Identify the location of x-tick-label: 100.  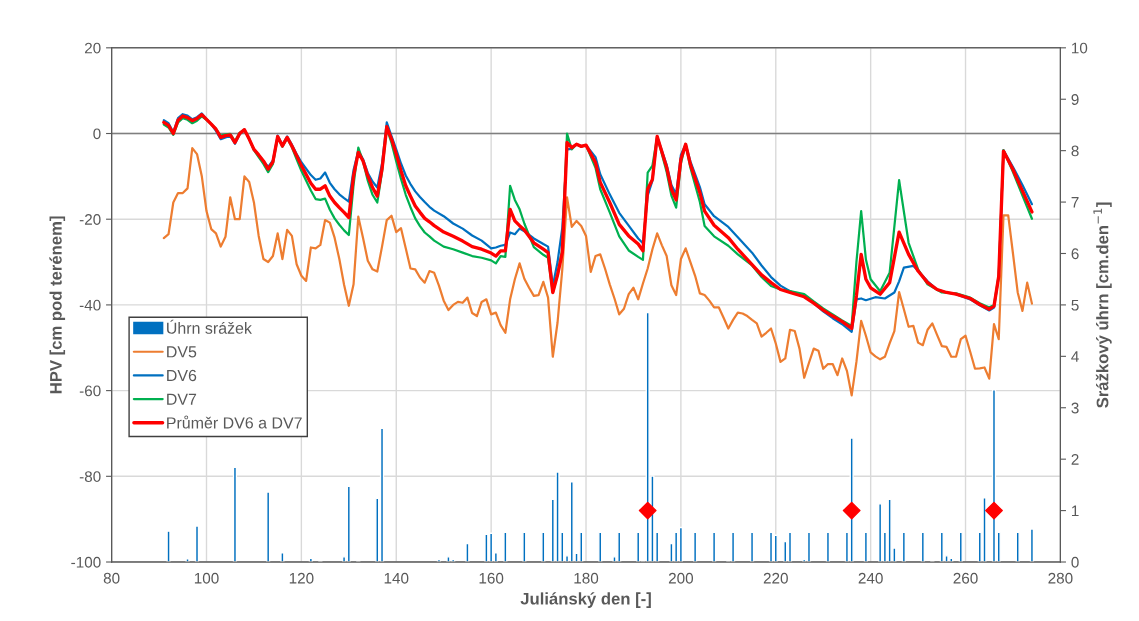
(206, 578).